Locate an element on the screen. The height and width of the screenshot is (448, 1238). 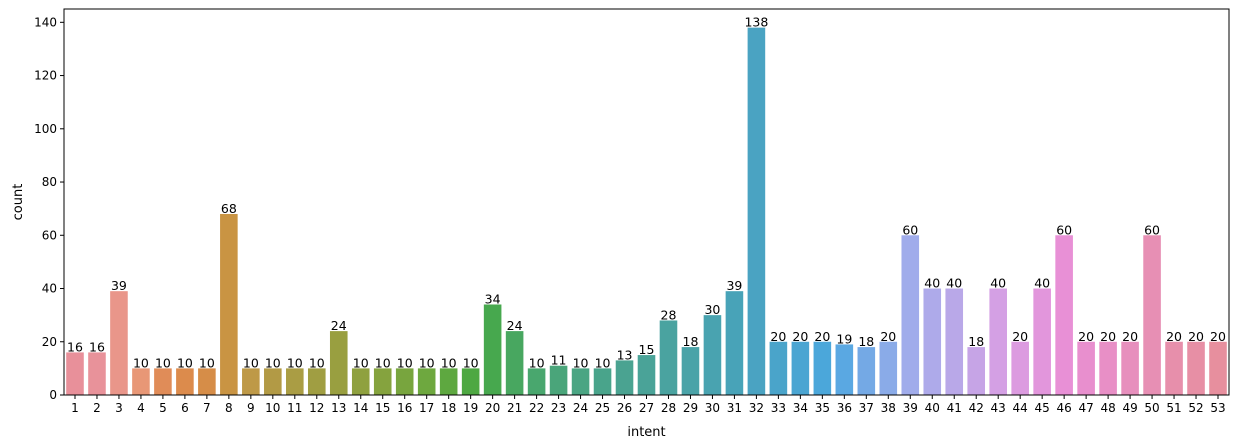
y-tick-label: 80 is located at coordinates (49, 182).